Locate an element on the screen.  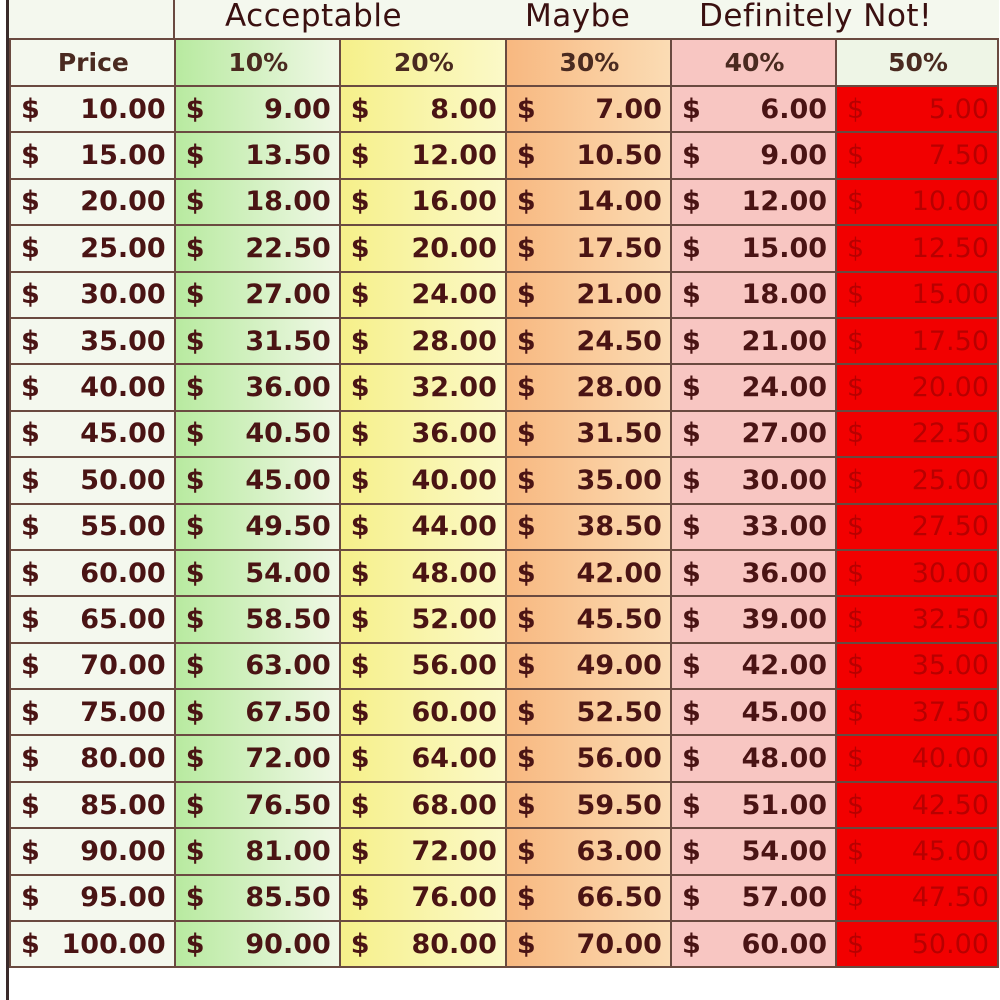
table-cell: $39.00 is located at coordinates (753, 619).